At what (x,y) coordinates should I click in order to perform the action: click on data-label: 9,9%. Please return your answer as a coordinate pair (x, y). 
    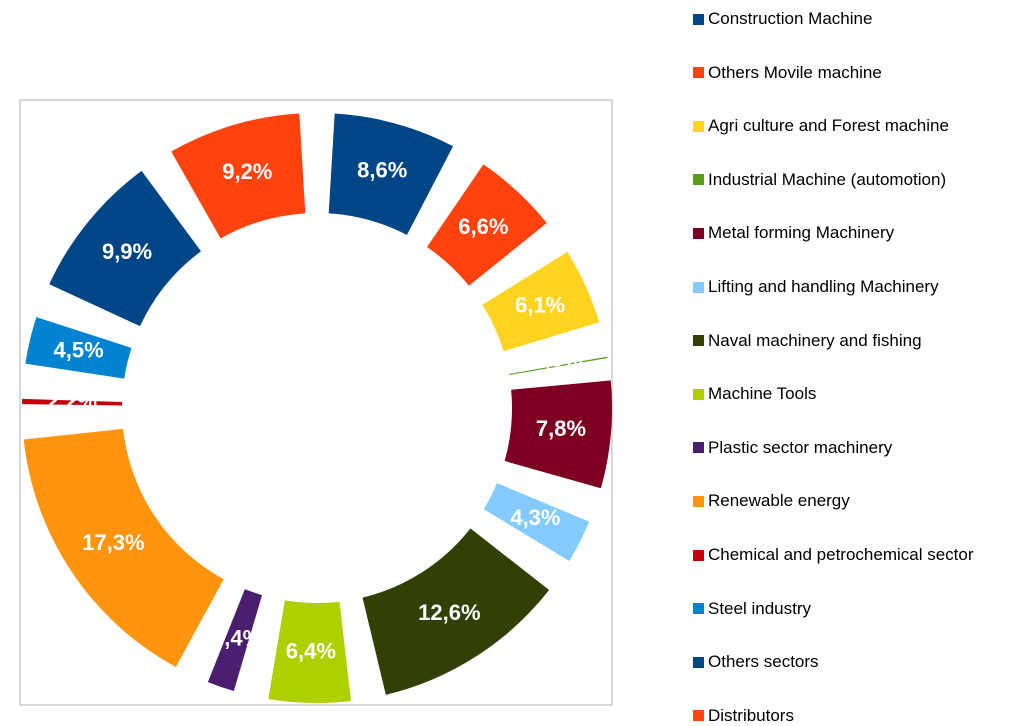
    Looking at the image, I should click on (127, 251).